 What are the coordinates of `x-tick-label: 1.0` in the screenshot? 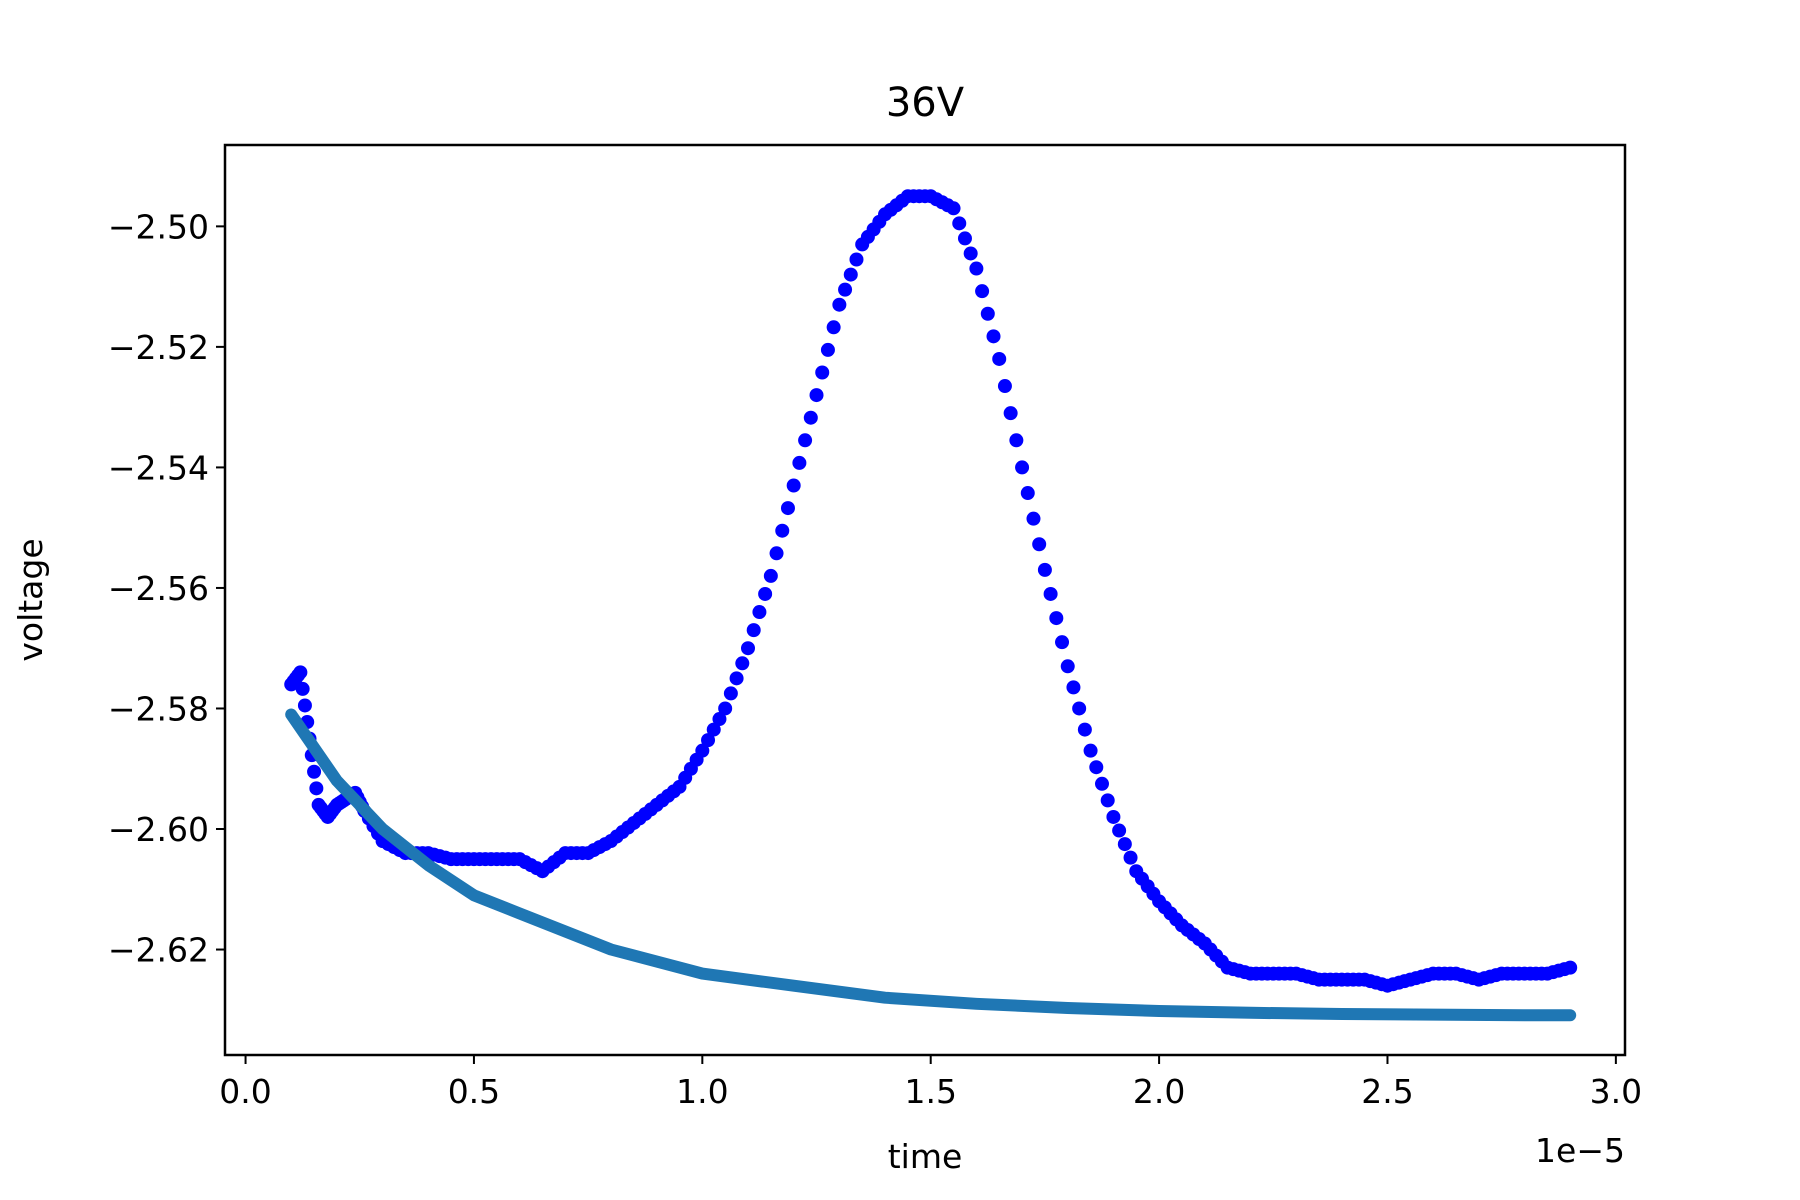 It's located at (702, 1091).